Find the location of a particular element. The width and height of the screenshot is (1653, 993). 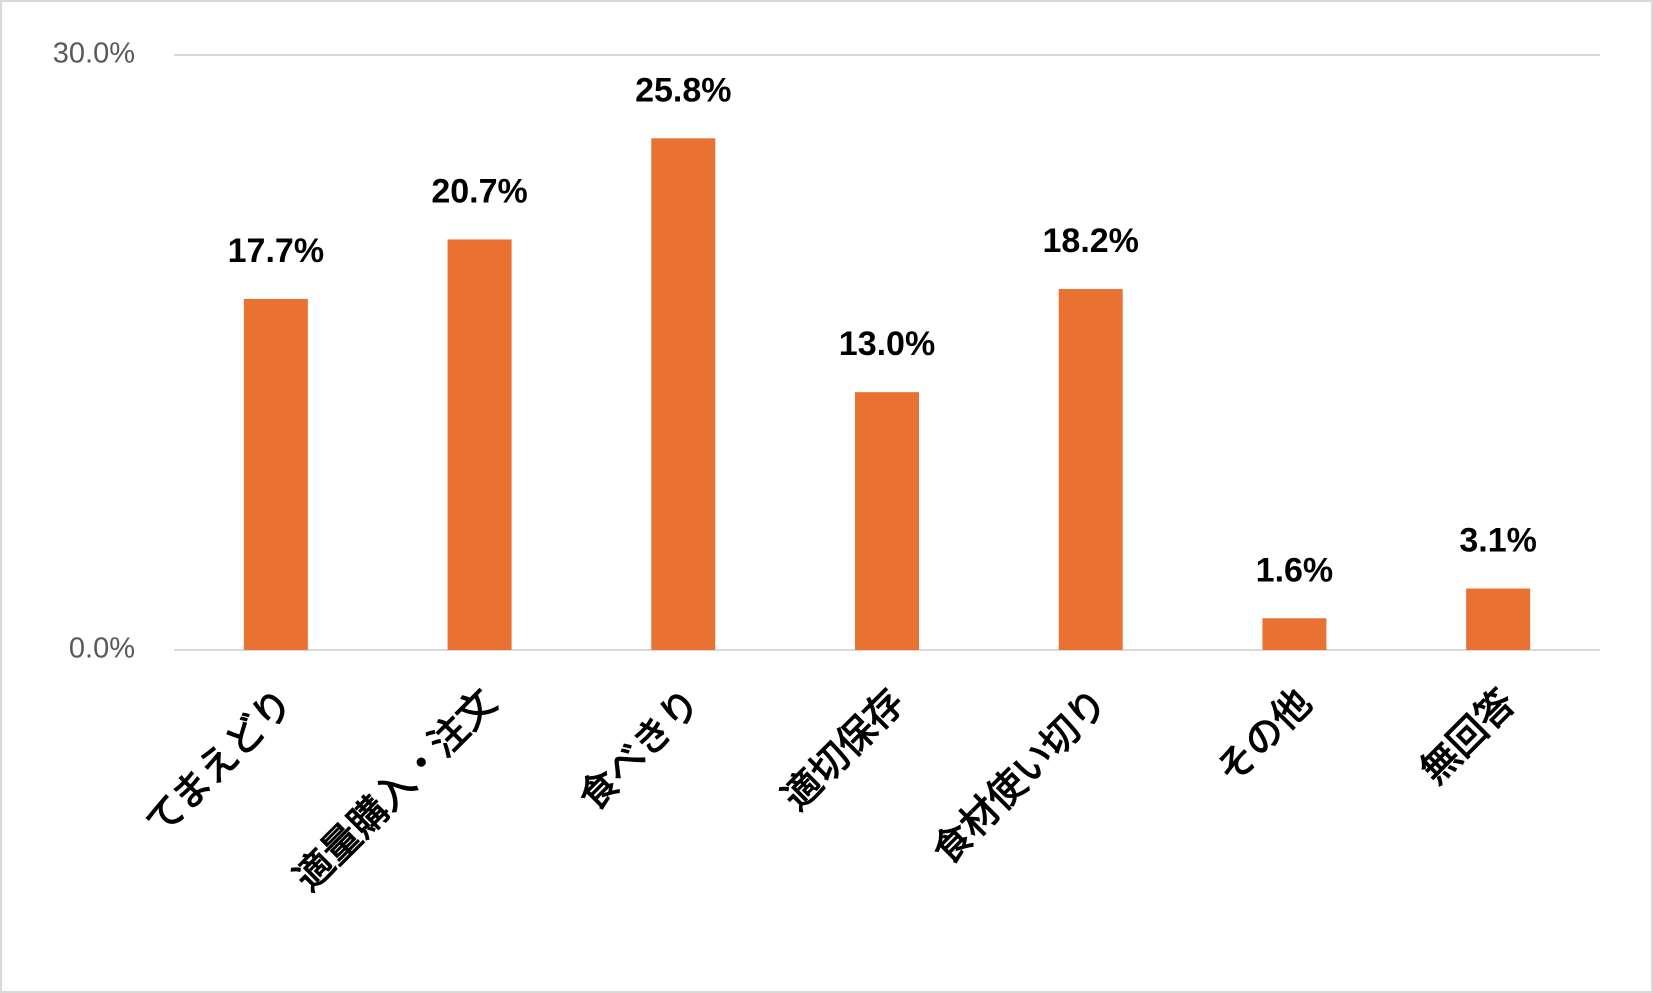

value-label: 13.0% is located at coordinates (887, 344).